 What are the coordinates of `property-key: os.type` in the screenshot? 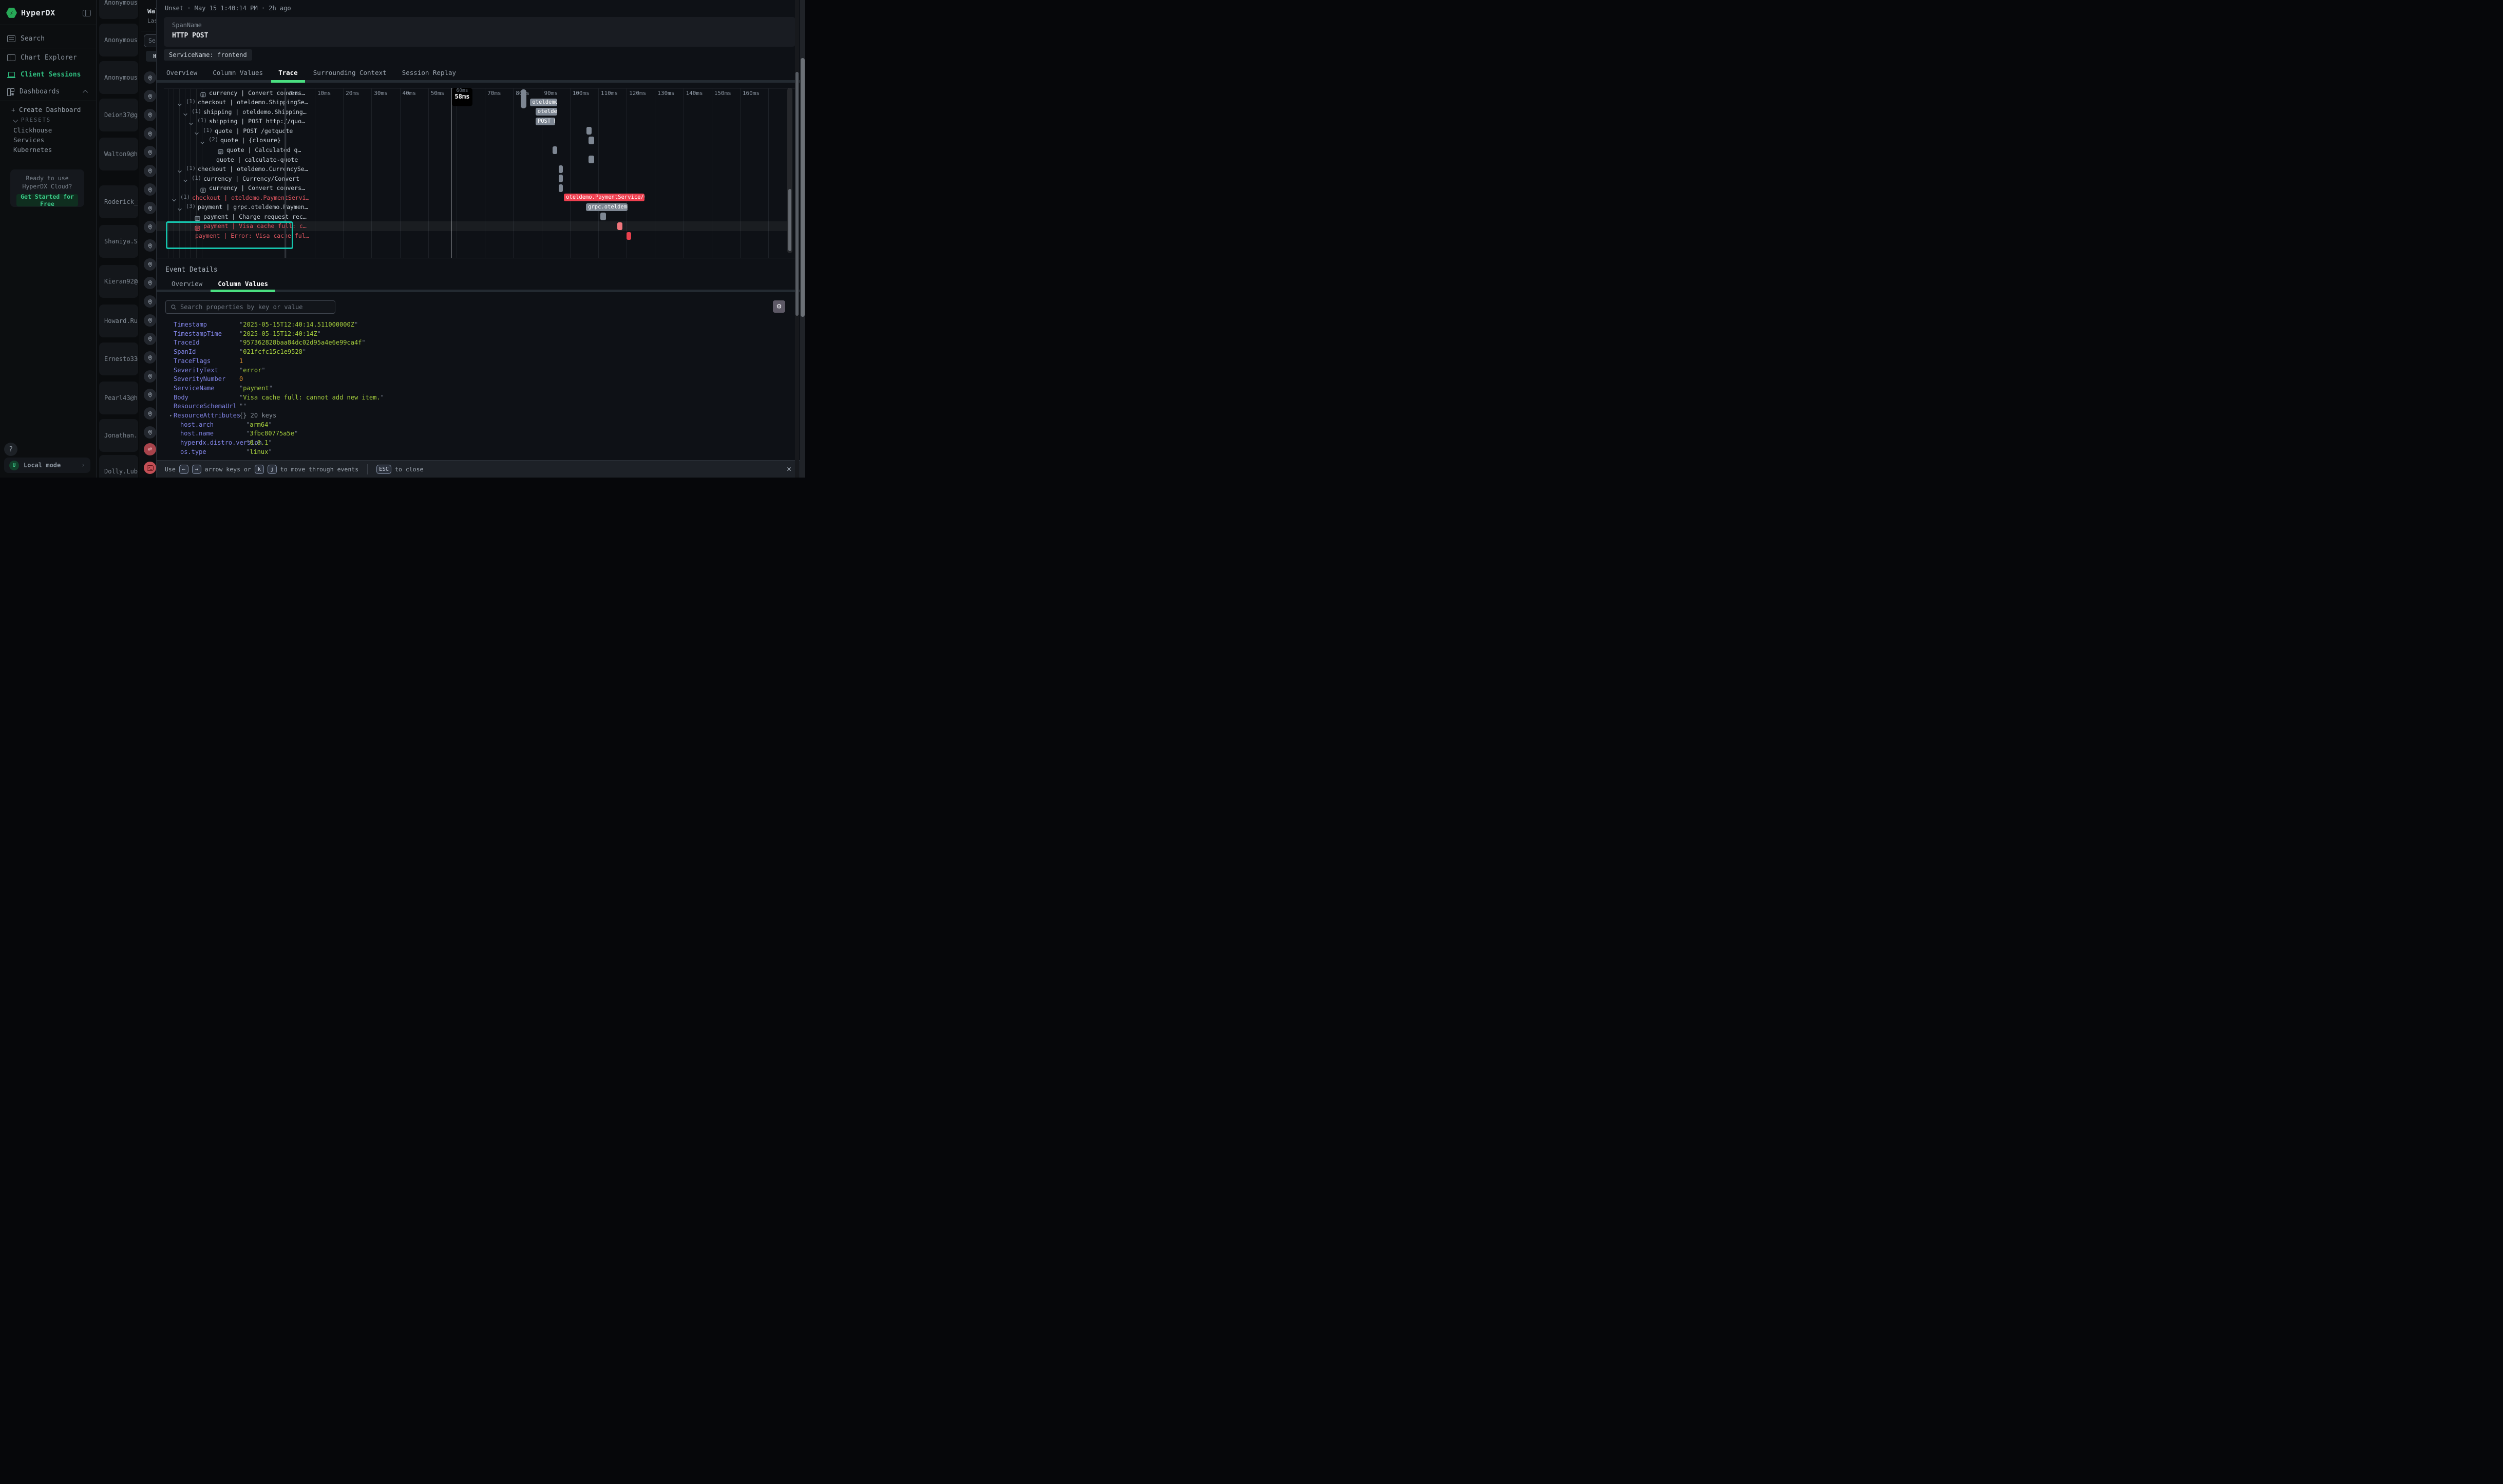 It's located at (193, 451).